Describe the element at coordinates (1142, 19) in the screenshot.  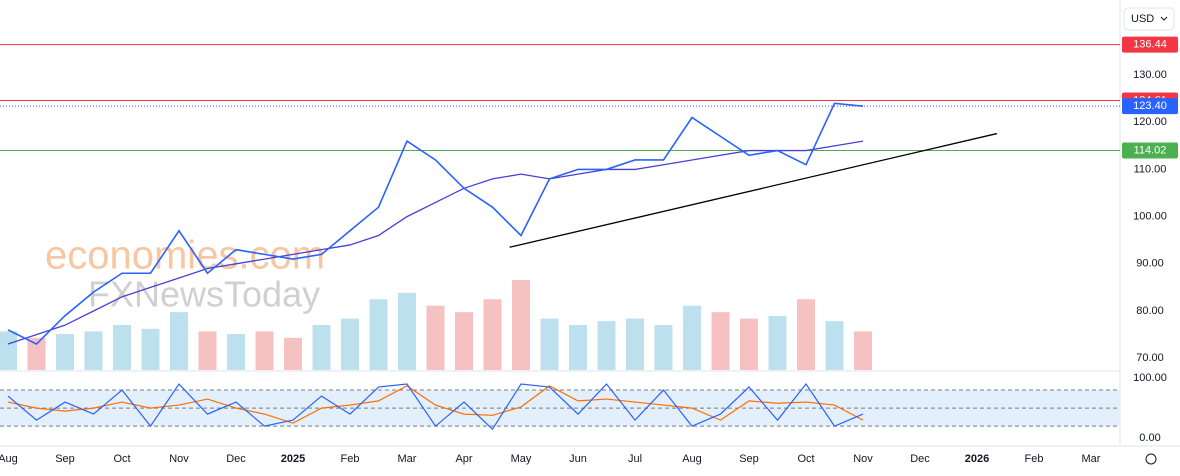
I see `currency-label: USD` at that location.